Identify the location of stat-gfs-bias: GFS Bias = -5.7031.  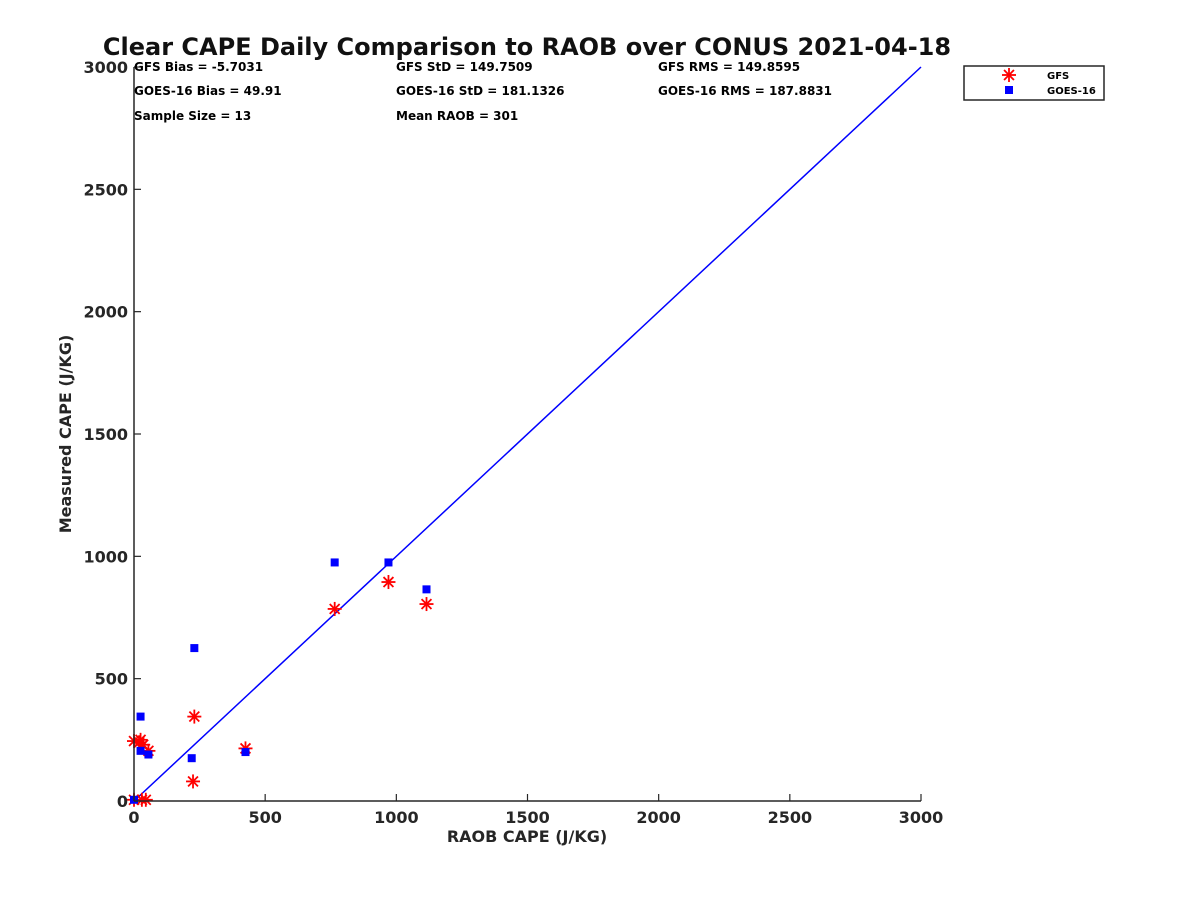
(198, 67).